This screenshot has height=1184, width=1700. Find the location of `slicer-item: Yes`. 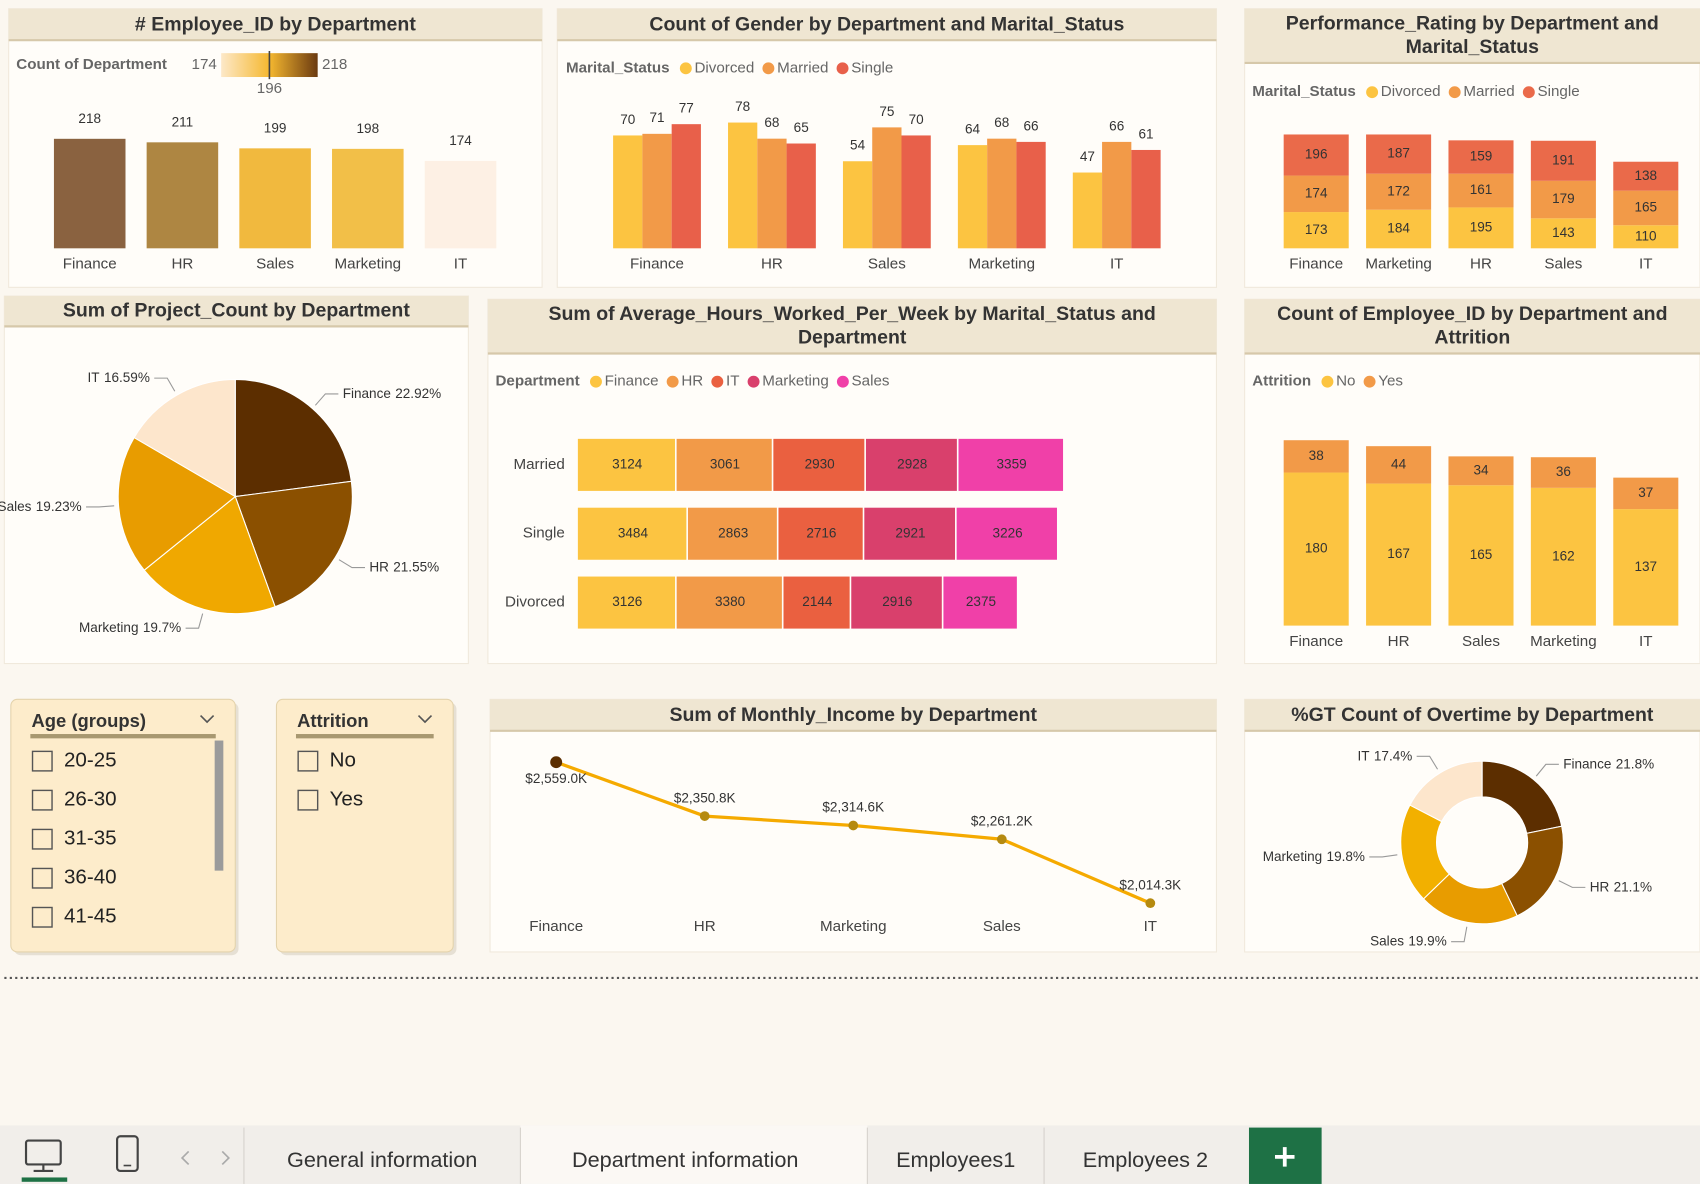

slicer-item: Yes is located at coordinates (347, 799).